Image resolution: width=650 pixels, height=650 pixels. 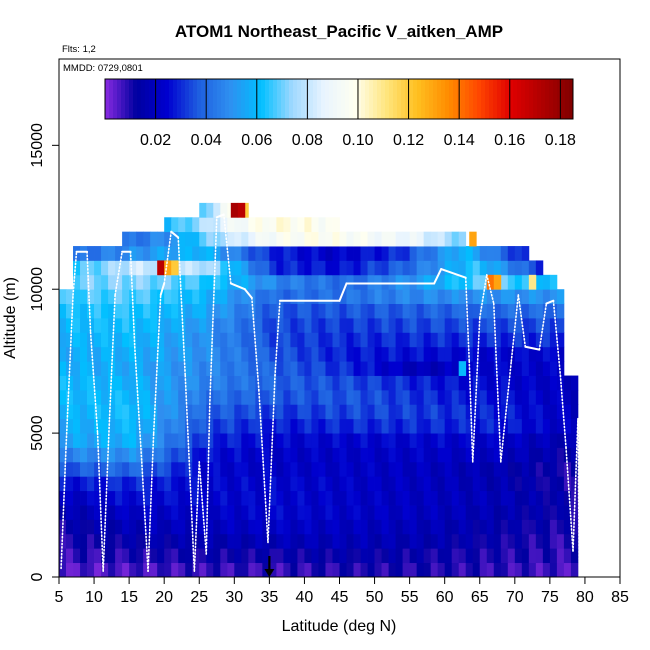 What do you see at coordinates (473, 239) in the screenshot?
I see `heatmap-hotspot-cell` at bounding box center [473, 239].